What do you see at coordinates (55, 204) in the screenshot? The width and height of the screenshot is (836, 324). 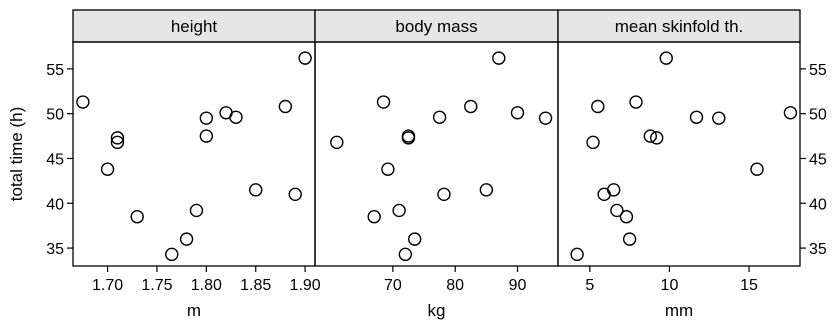 I see `y-tick-label-left: 40` at bounding box center [55, 204].